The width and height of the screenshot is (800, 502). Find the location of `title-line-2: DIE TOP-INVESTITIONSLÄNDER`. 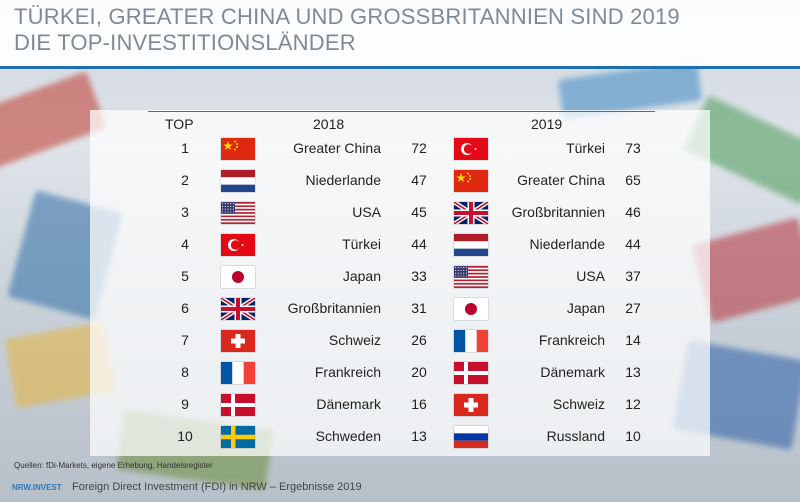

title-line-2: DIE TOP-INVESTITIONSLÄNDER is located at coordinates (185, 42).